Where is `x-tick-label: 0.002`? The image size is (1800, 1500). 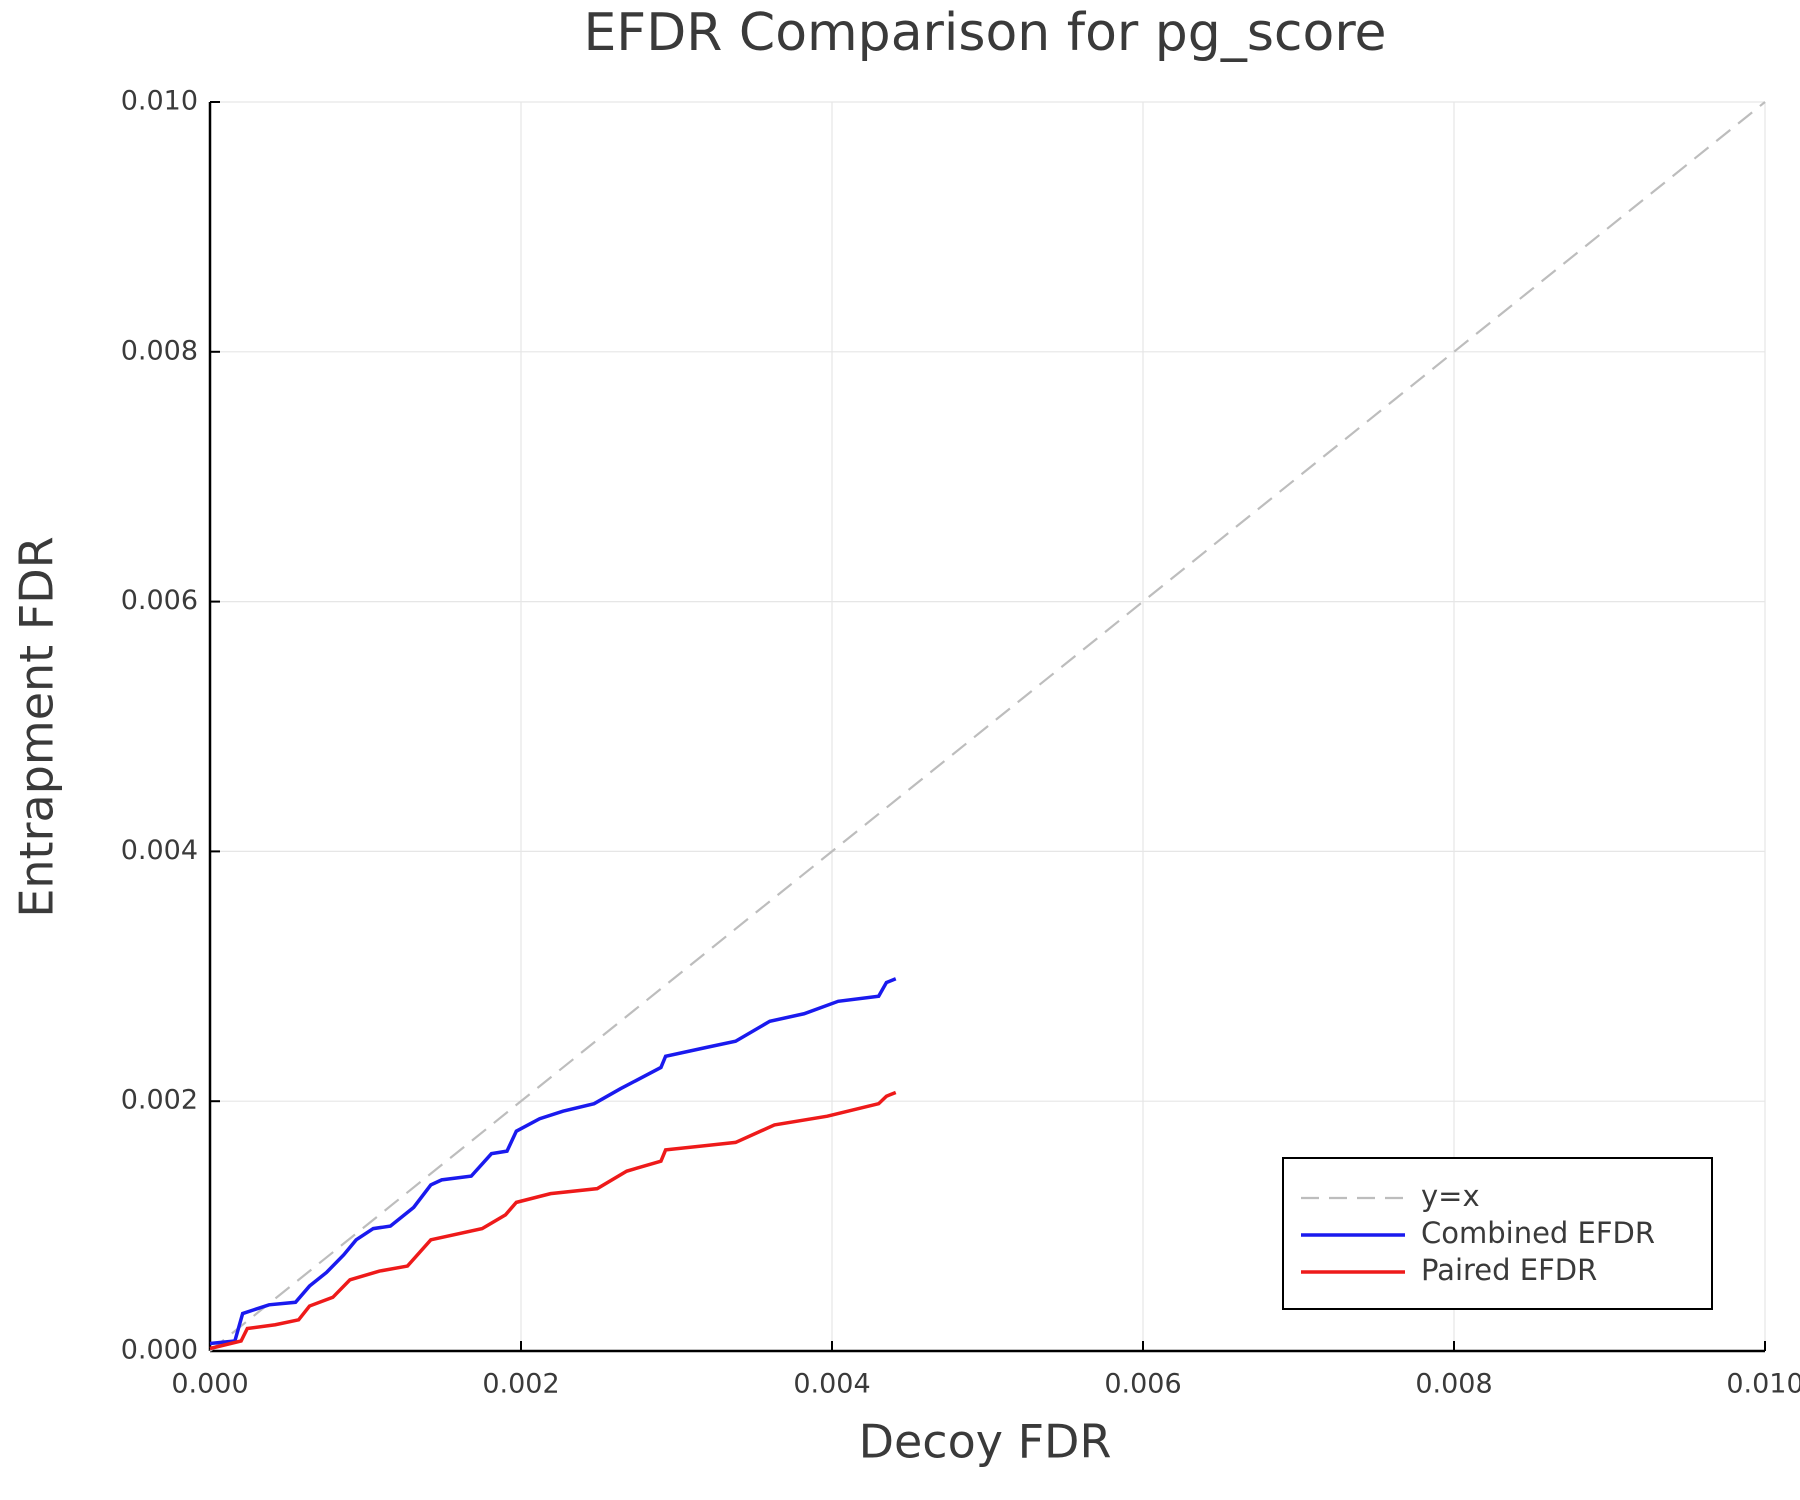 x-tick-label: 0.002 is located at coordinates (520, 1384).